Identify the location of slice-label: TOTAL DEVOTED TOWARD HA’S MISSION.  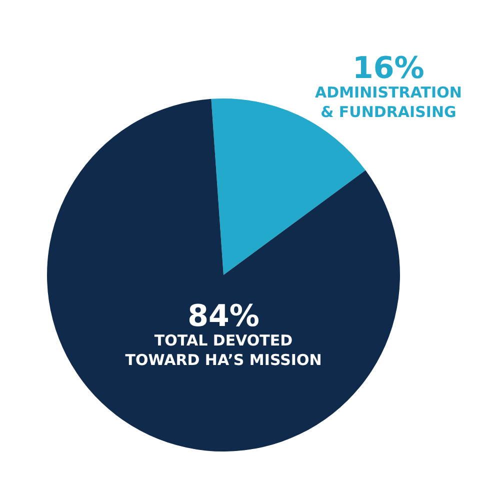
(223, 350).